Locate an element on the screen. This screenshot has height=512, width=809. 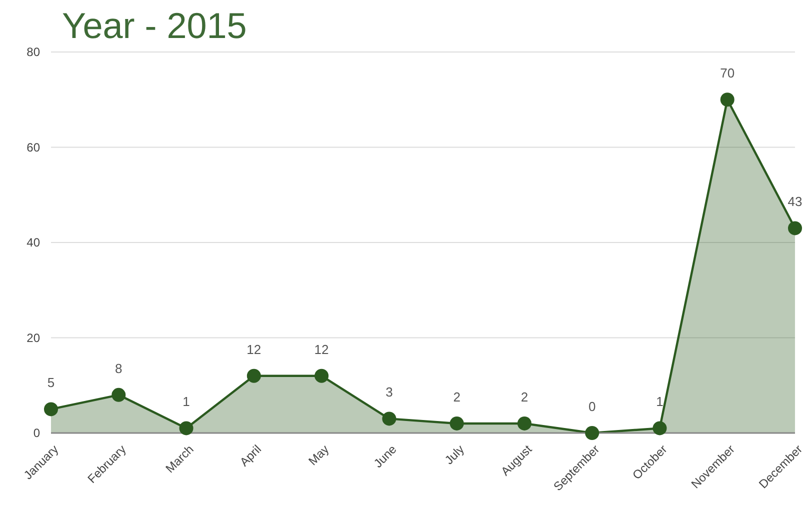
x-tick-label: May is located at coordinates (319, 455).